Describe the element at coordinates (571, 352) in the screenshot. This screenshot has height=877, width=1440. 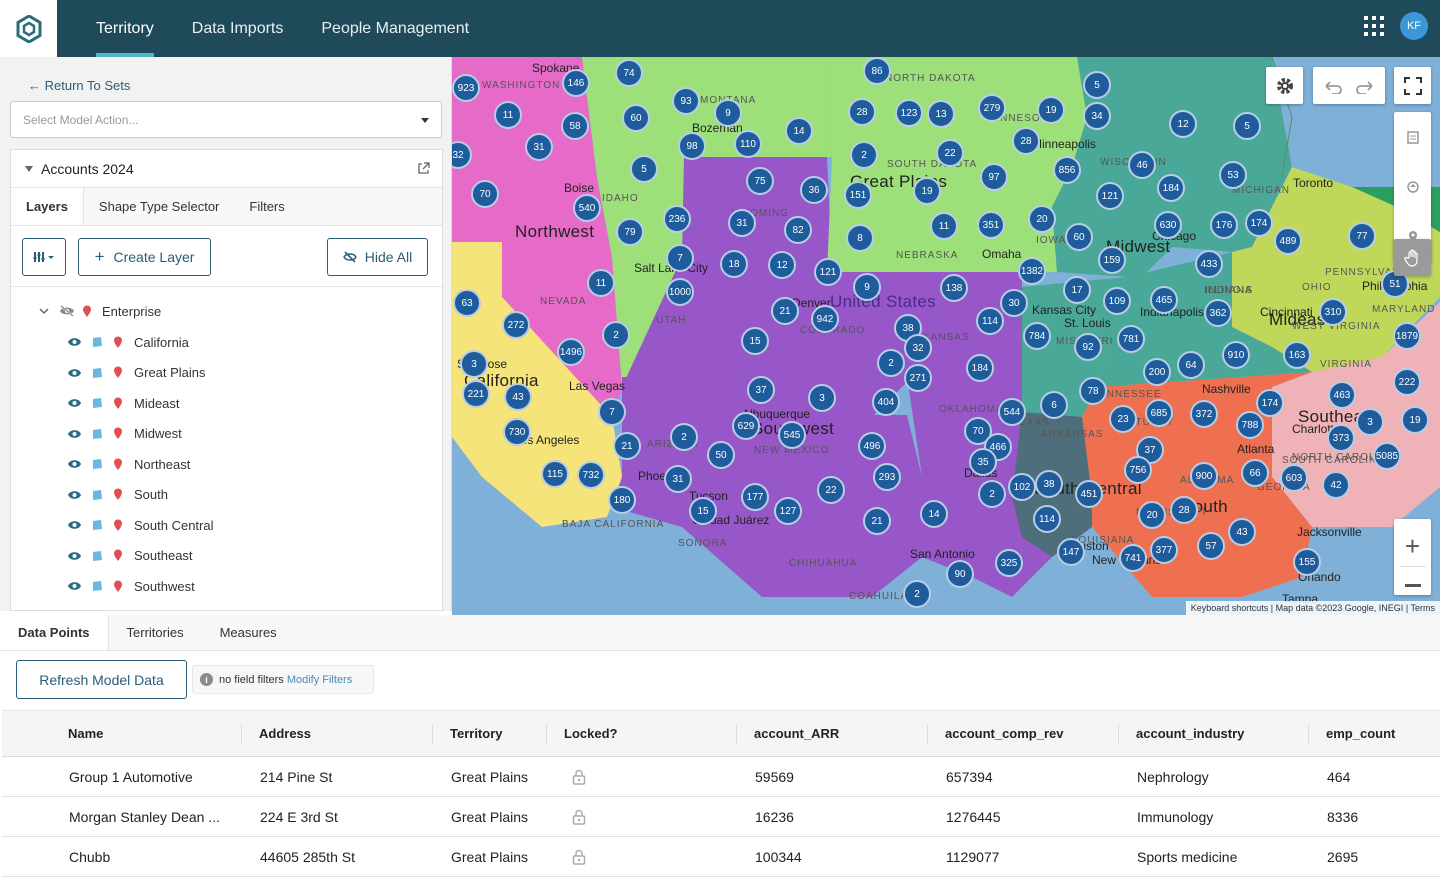
I see `cluster-marker: 1496` at that location.